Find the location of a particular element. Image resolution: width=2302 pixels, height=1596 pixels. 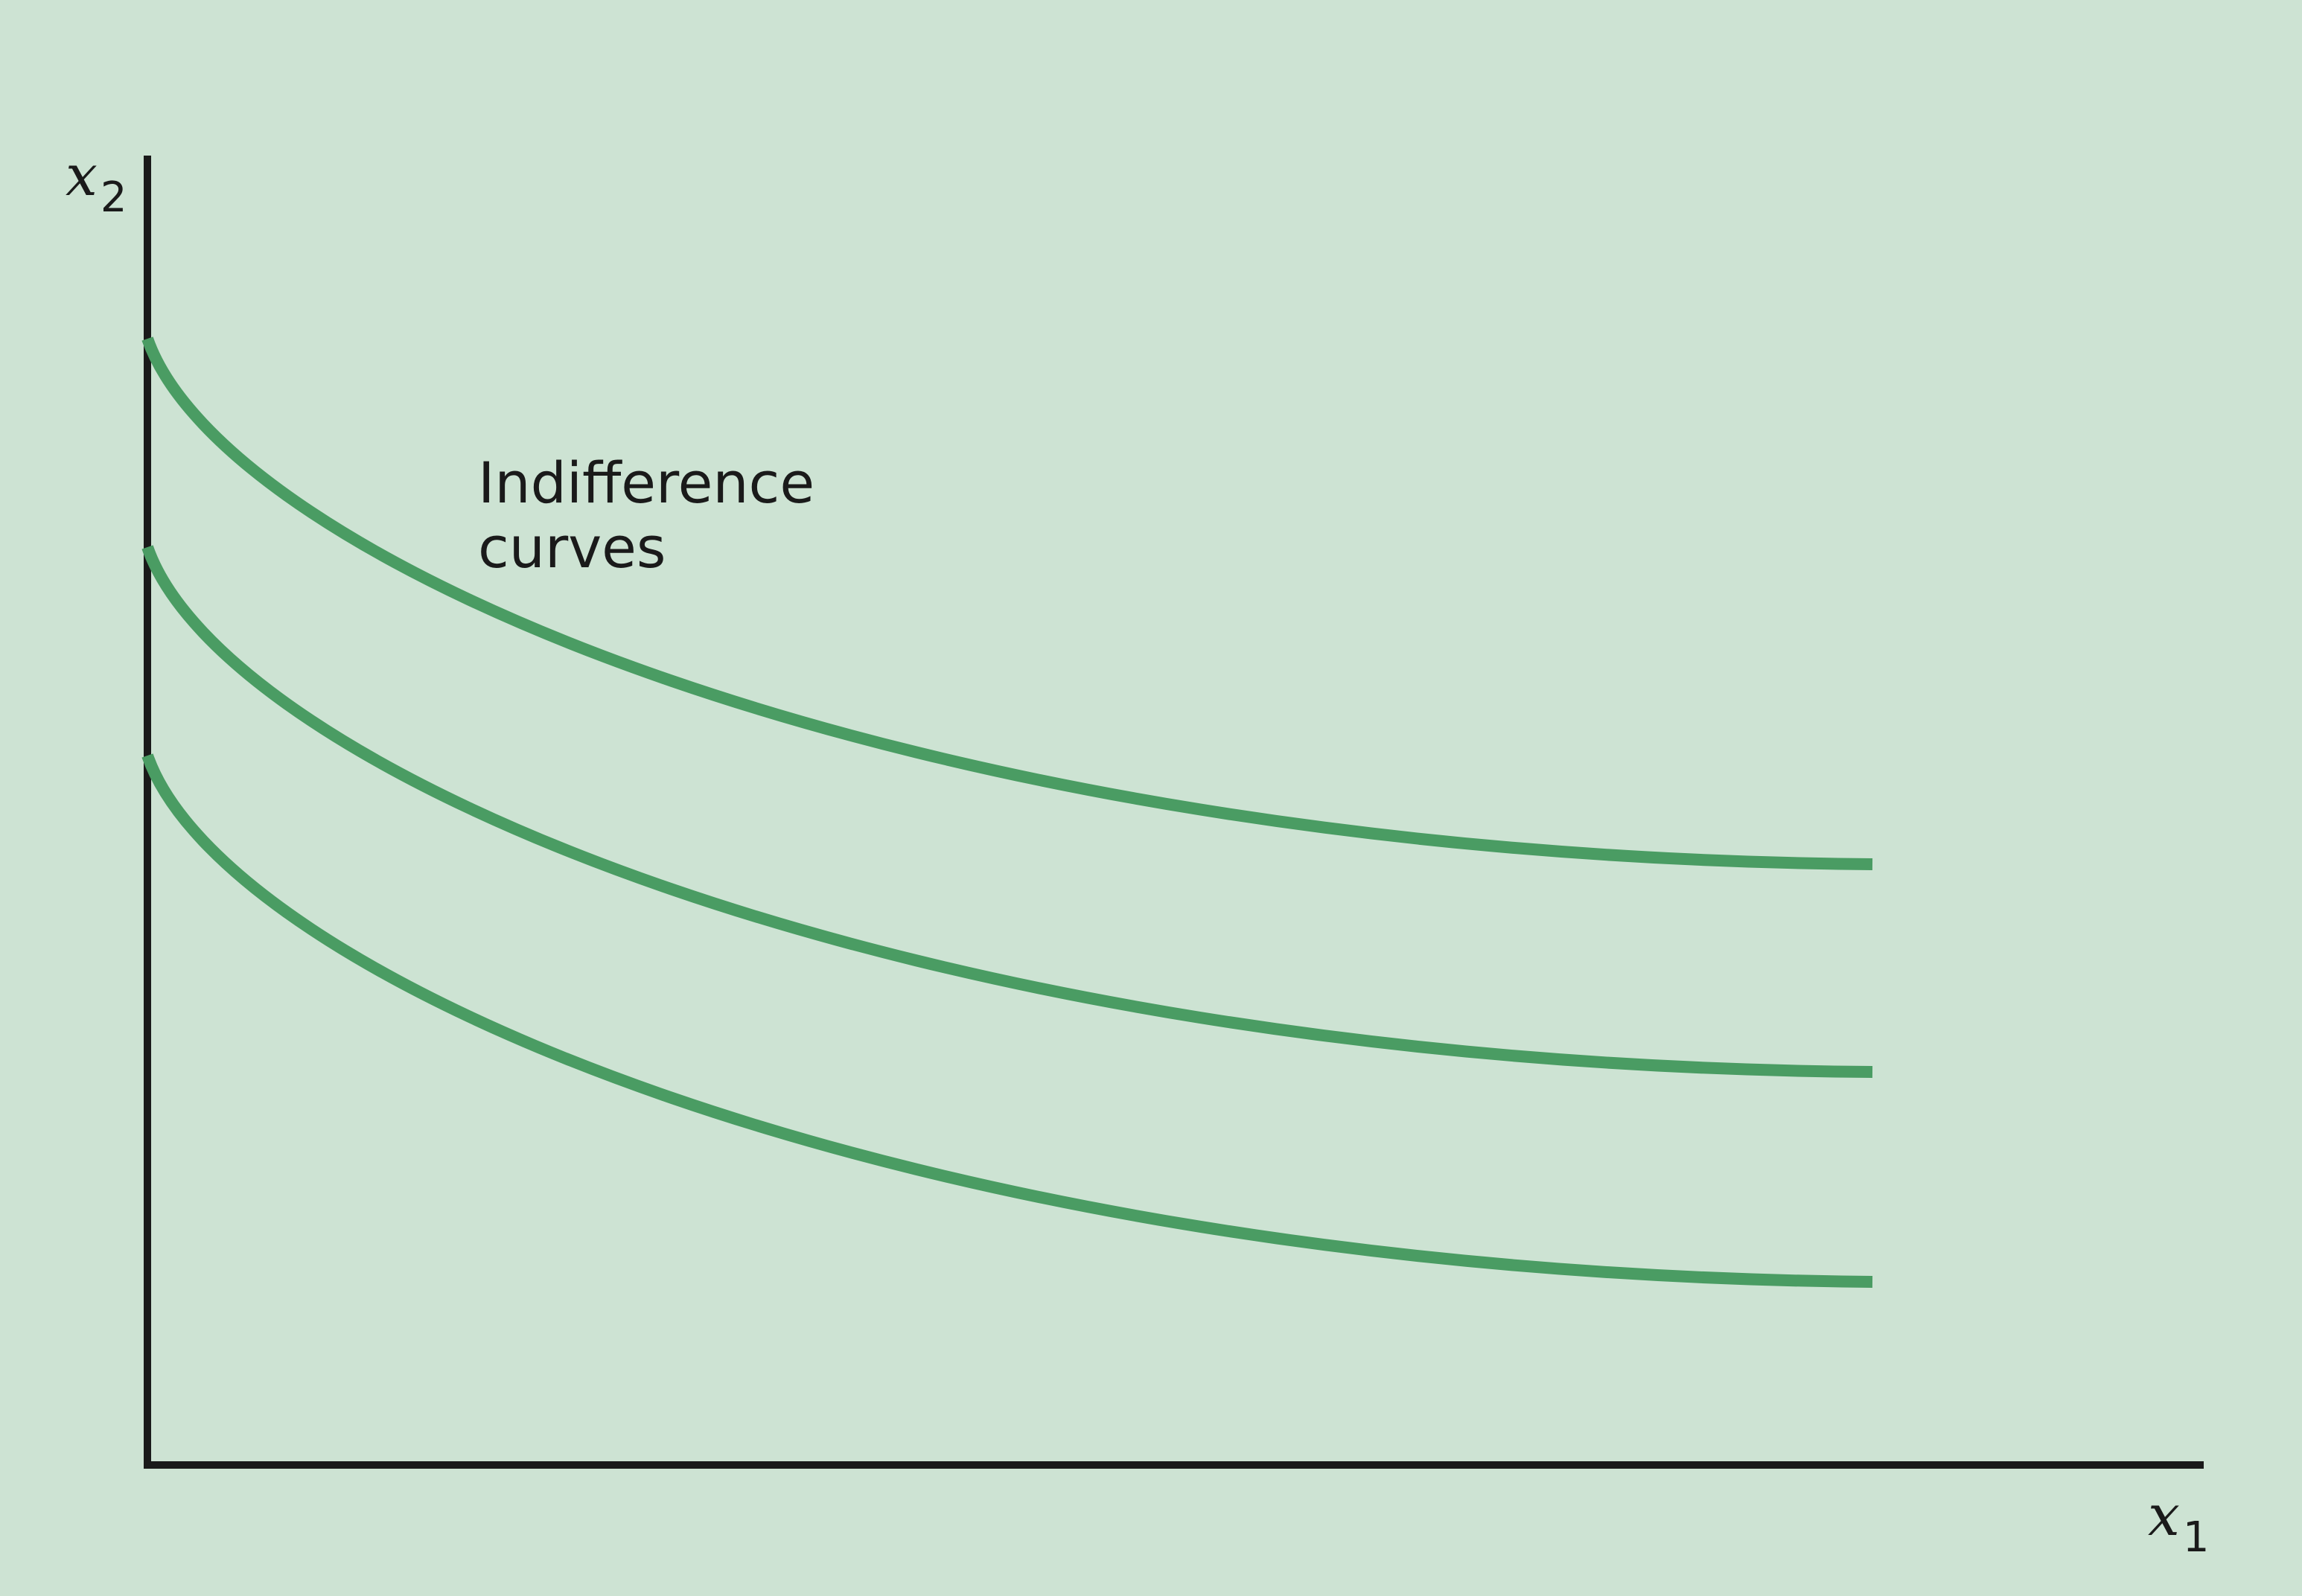

x-axis-label: x1 is located at coordinates (2179, 1522).